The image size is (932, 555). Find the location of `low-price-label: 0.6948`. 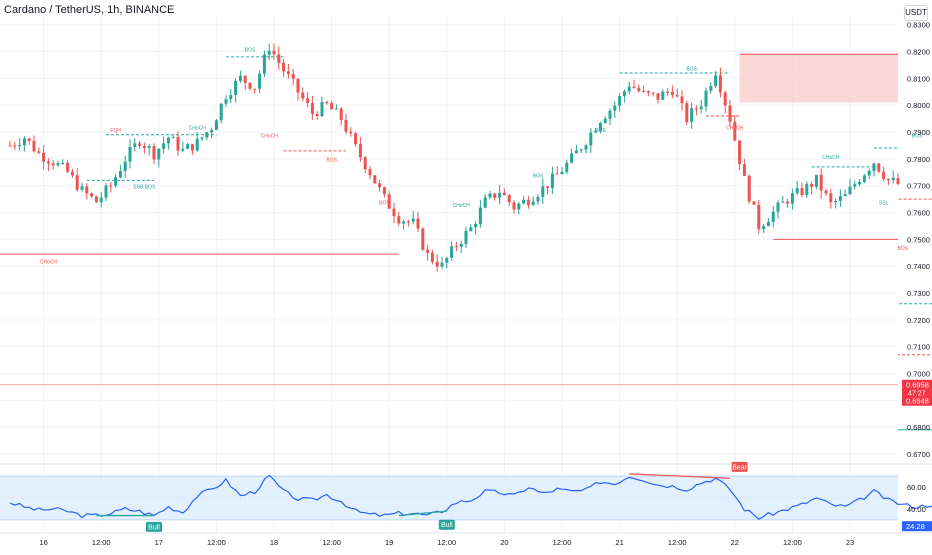

low-price-label: 0.6948 is located at coordinates (917, 401).